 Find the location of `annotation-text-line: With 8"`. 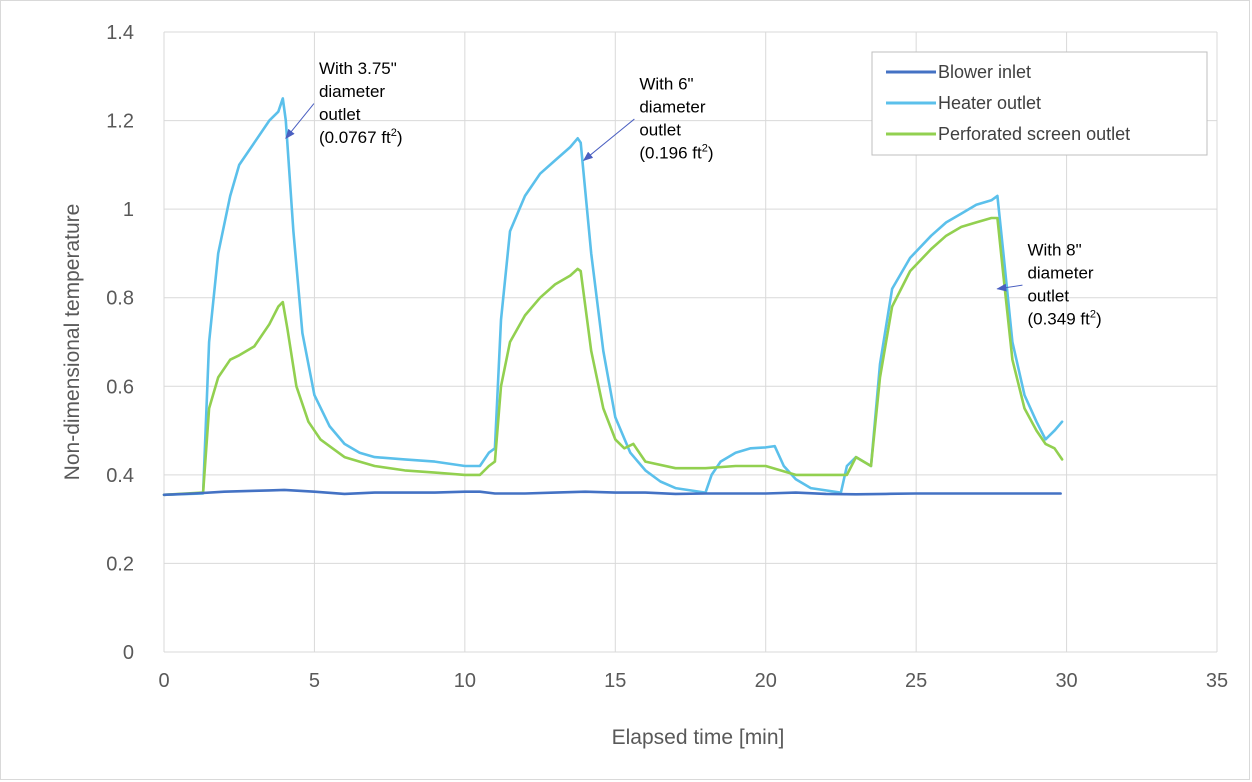

annotation-text-line: With 8" is located at coordinates (1054, 250).